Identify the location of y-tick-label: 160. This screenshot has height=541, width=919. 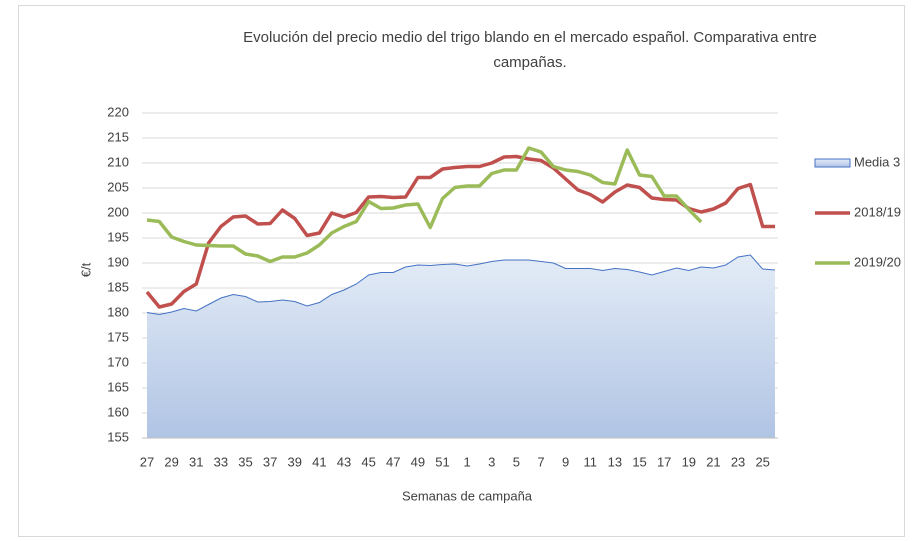
(118, 411).